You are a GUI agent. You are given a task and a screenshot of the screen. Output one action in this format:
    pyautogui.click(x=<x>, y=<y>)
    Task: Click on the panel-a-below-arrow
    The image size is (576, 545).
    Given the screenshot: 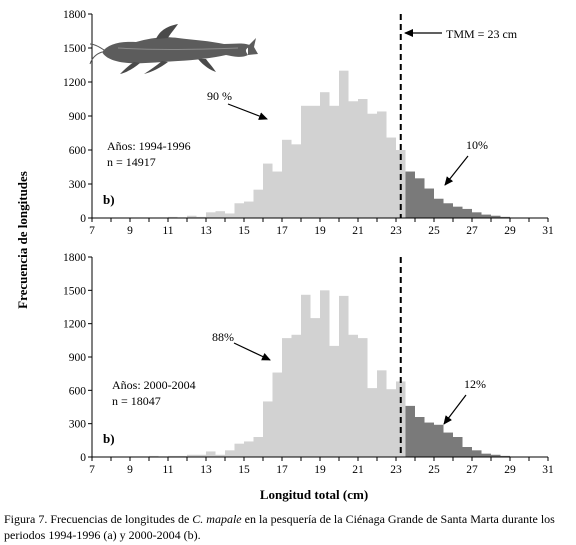 What is the action you would take?
    pyautogui.click(x=247, y=111)
    